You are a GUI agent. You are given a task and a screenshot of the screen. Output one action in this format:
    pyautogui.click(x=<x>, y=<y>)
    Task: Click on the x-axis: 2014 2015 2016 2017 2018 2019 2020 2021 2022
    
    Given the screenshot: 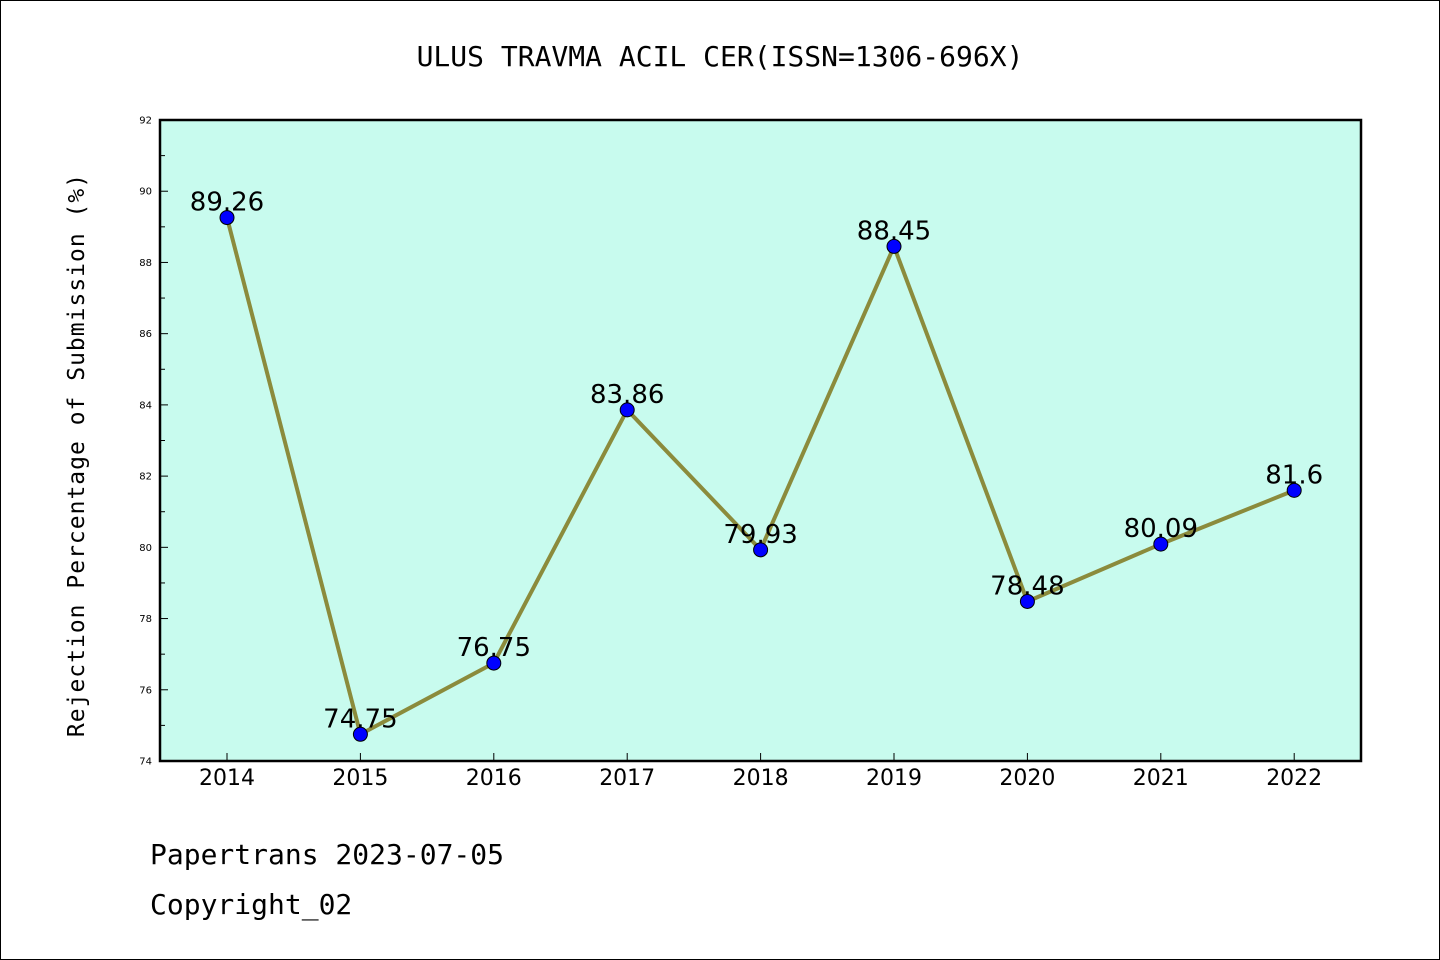 What is the action you would take?
    pyautogui.click(x=760, y=772)
    